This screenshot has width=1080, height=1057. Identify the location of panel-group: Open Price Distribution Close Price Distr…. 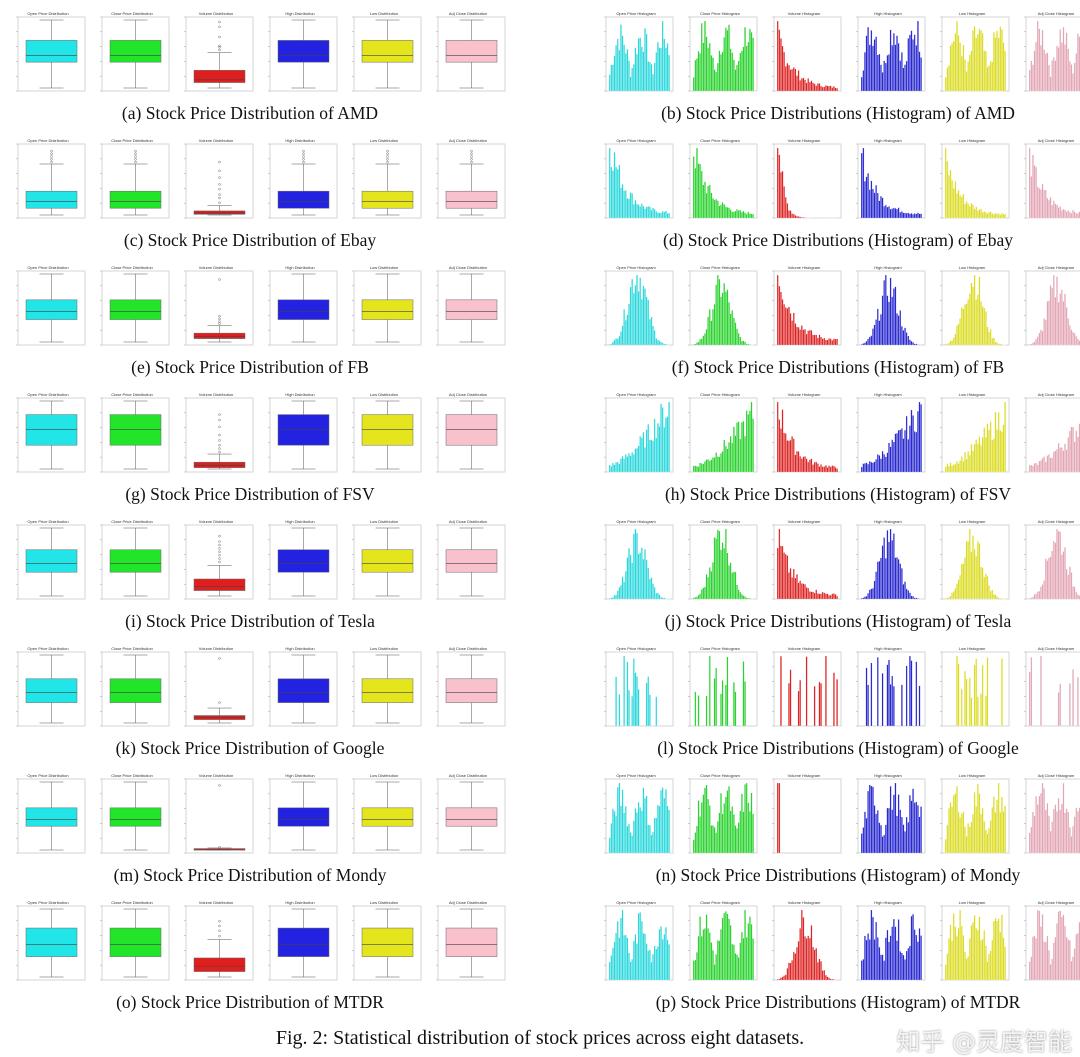
(258, 817).